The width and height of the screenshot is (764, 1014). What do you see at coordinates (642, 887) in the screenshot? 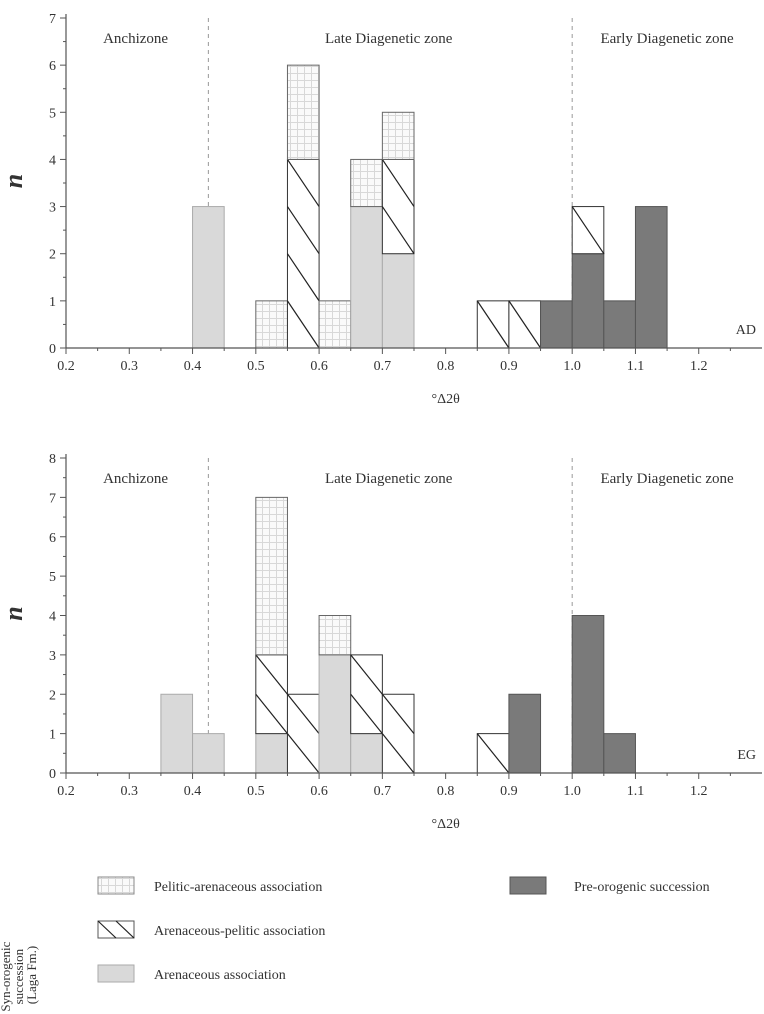
I see `legend-label: Pre-orogenic succession` at bounding box center [642, 887].